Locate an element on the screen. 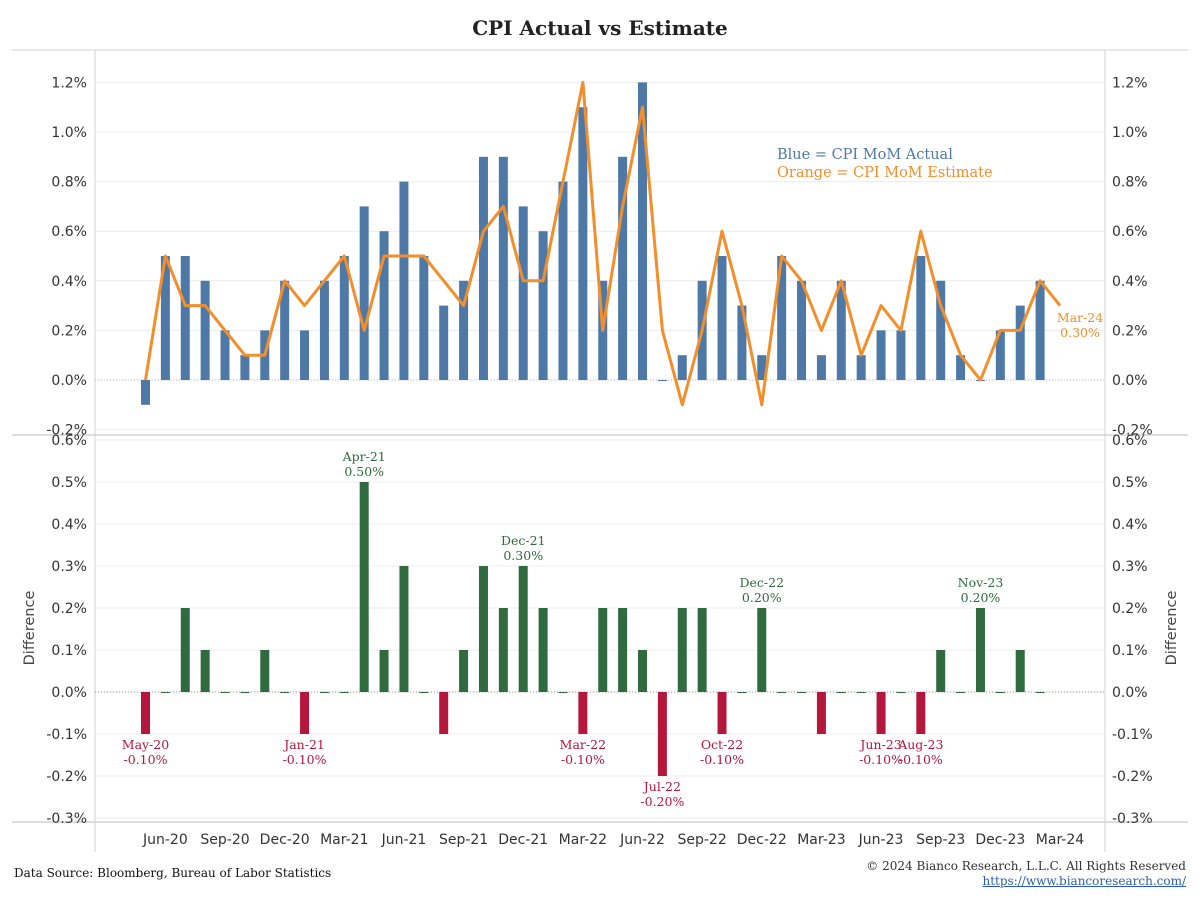  bottom-y-tick-label-right: -0.3% is located at coordinates (1132, 819).